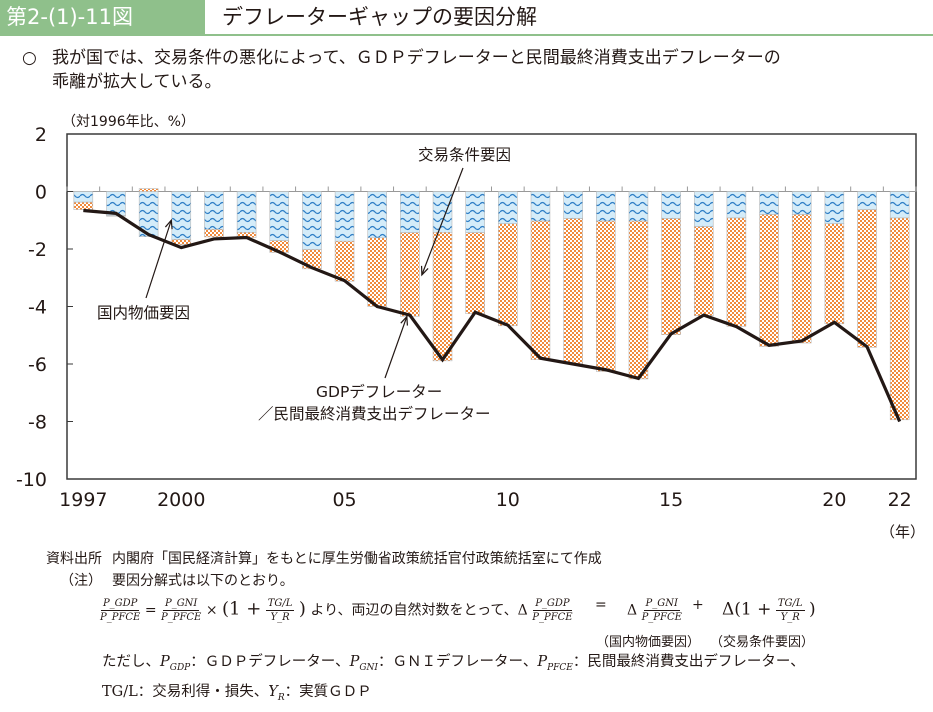  I want to click on tot-factor-label: （交易条件要因）, so click(762, 642).